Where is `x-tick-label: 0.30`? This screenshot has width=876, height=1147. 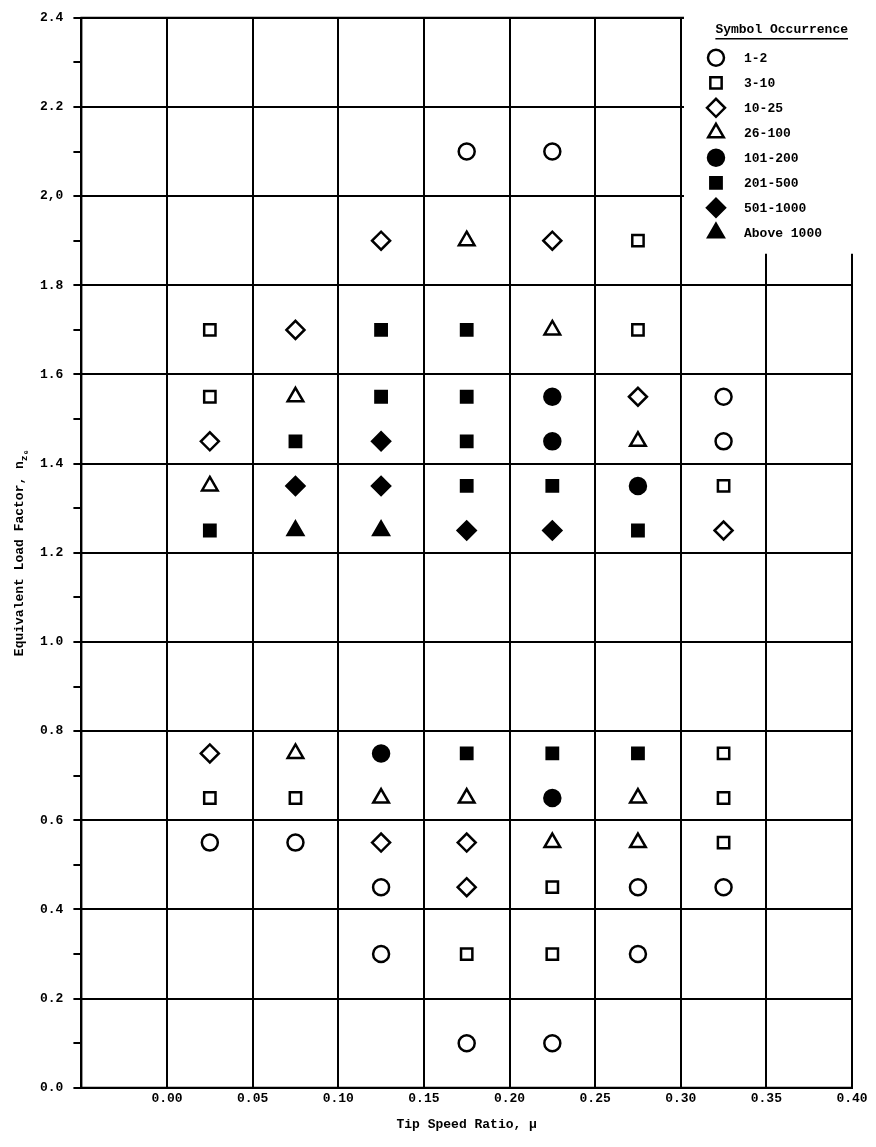
x-tick-label: 0.30 is located at coordinates (681, 1098).